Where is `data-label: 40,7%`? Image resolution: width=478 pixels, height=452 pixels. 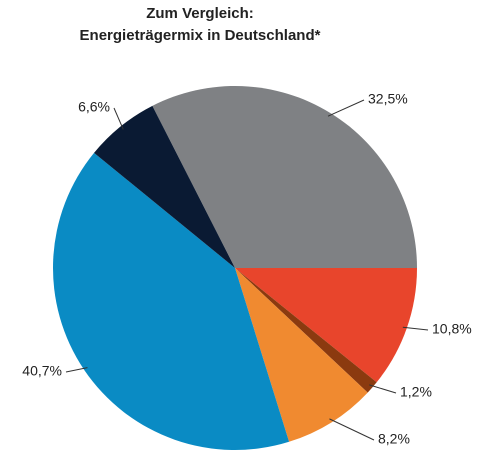
data-label: 40,7% is located at coordinates (42, 371).